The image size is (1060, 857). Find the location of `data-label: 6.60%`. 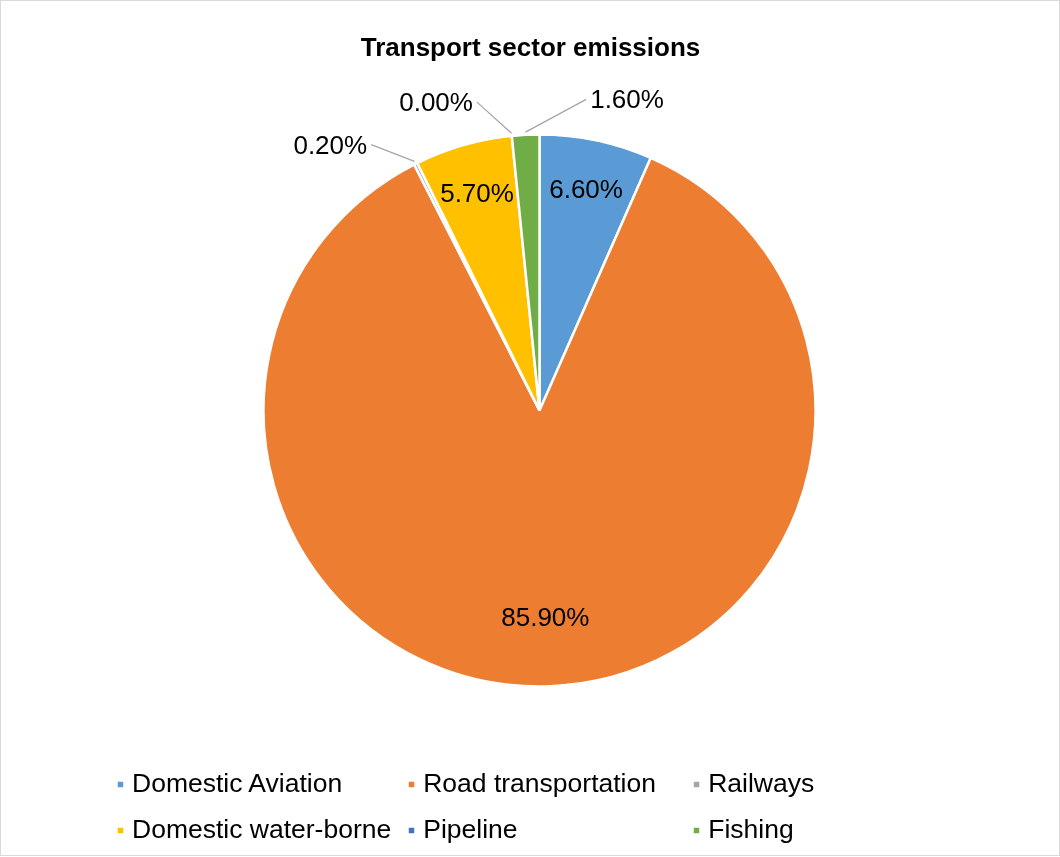

data-label: 6.60% is located at coordinates (586, 189).